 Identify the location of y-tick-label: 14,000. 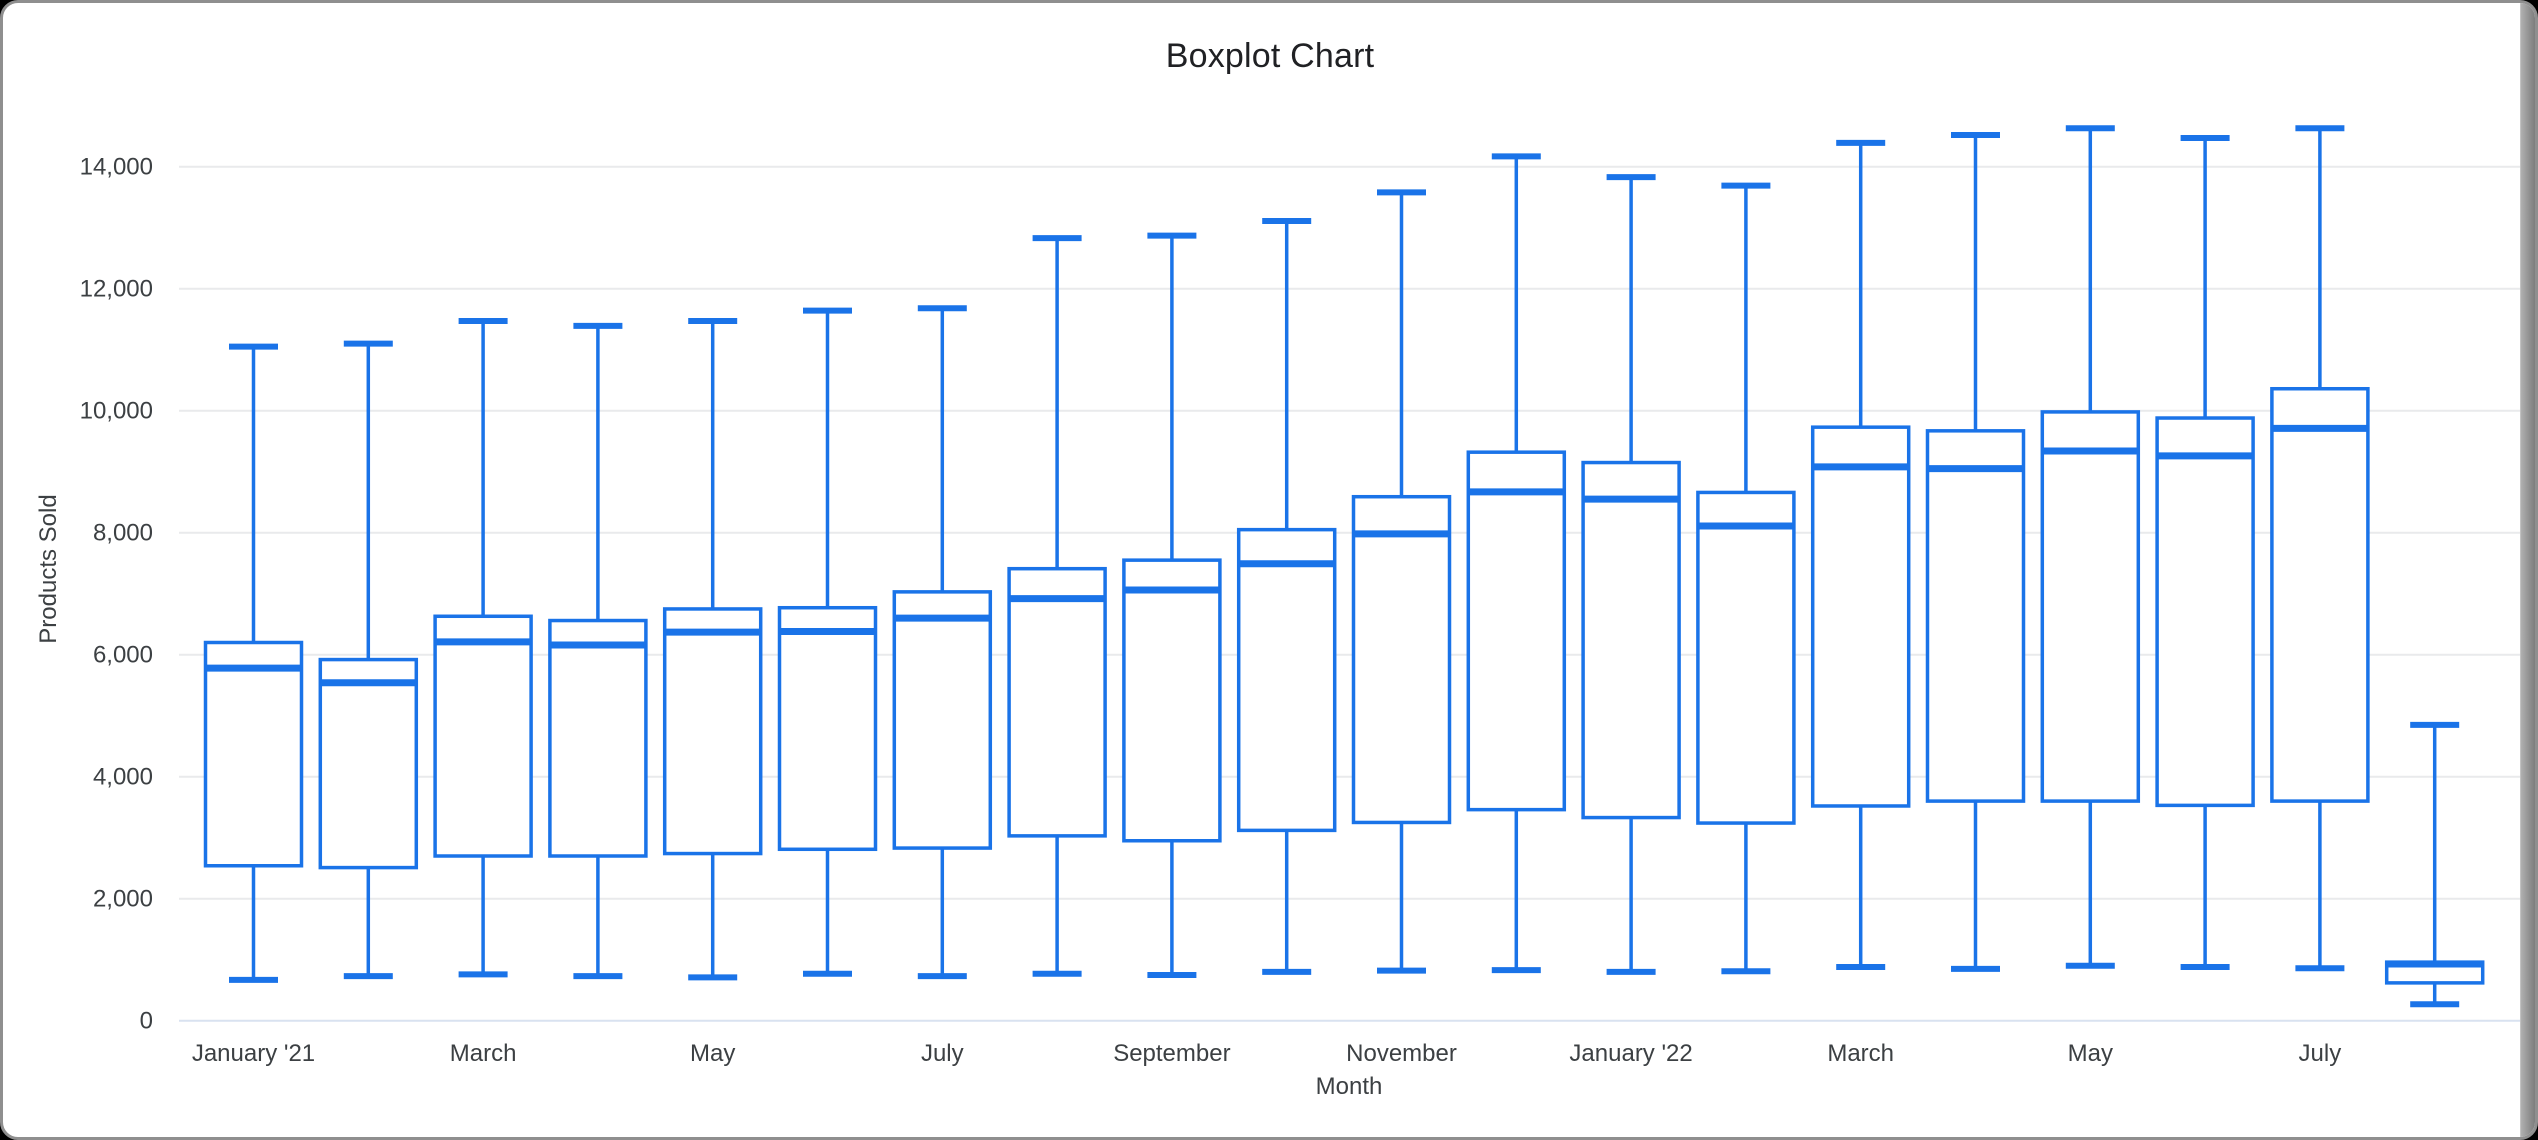
(116, 167).